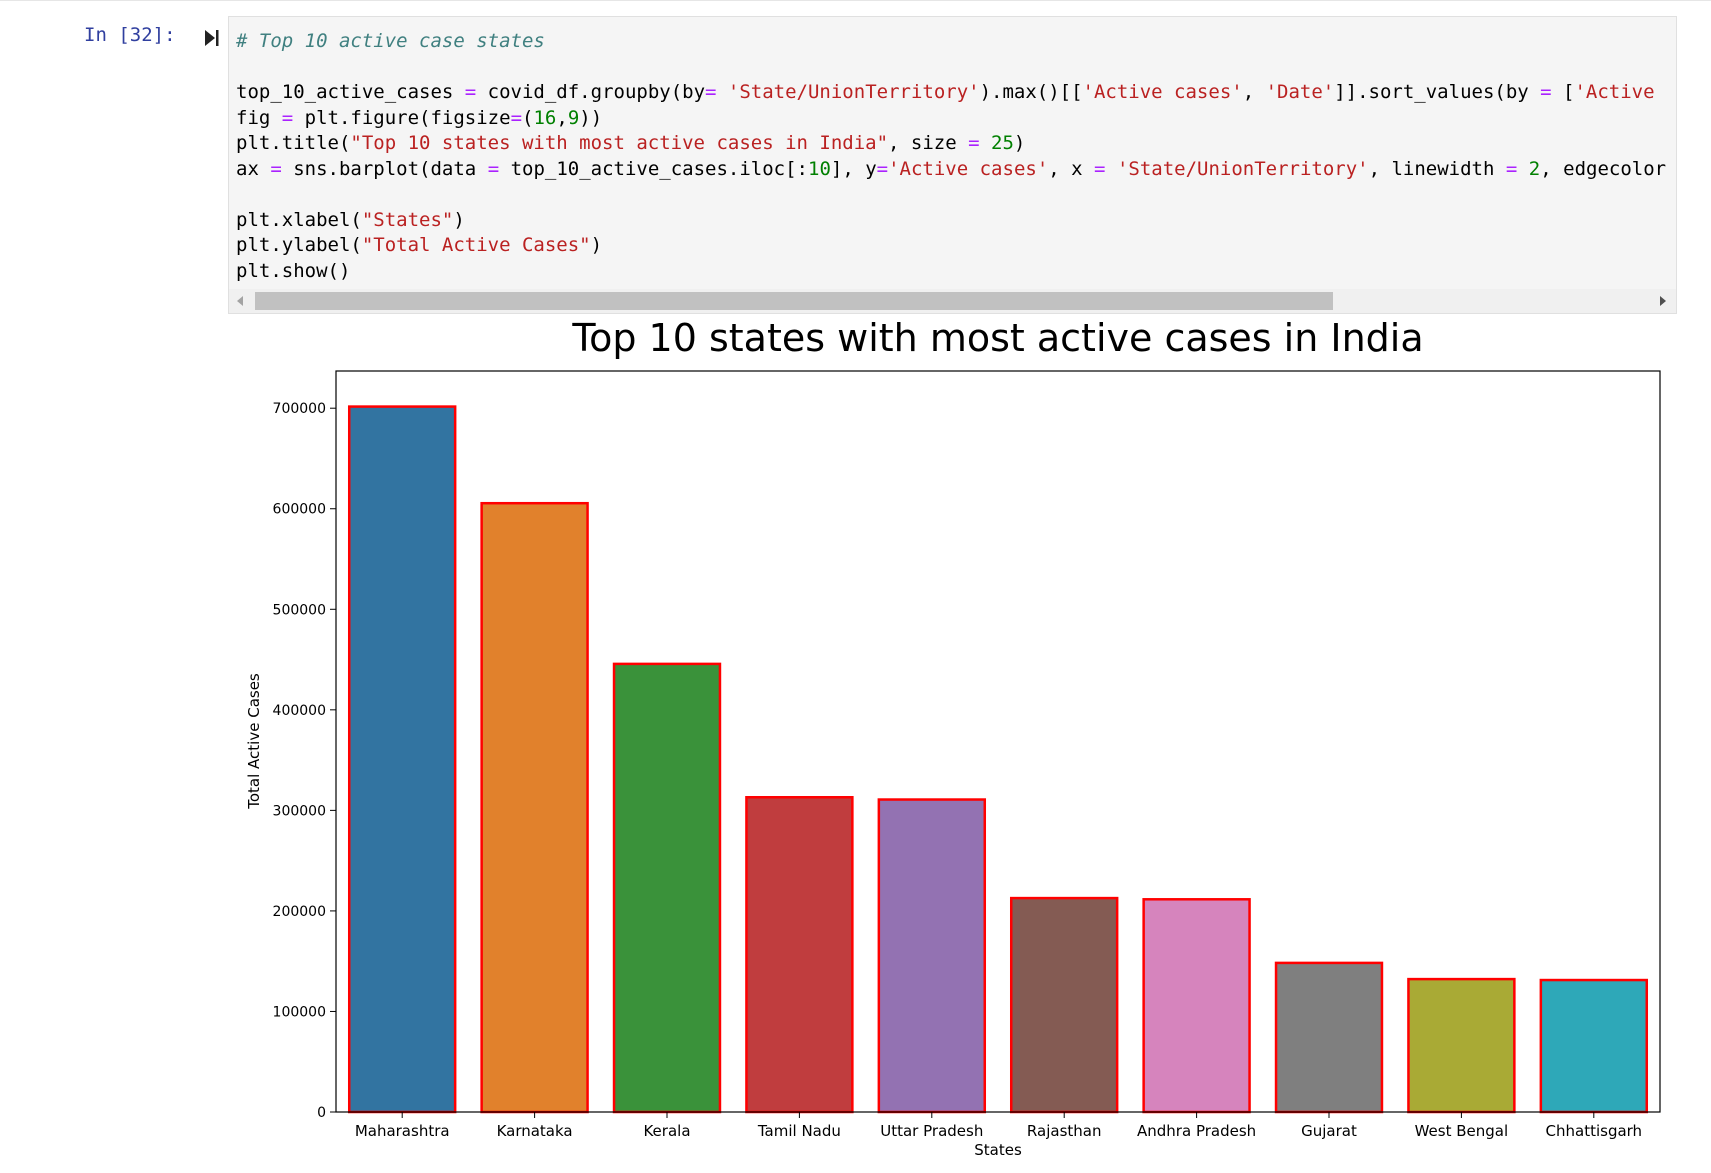 Image resolution: width=1711 pixels, height=1173 pixels. I want to click on bar-chhattisgarh, so click(1594, 1046).